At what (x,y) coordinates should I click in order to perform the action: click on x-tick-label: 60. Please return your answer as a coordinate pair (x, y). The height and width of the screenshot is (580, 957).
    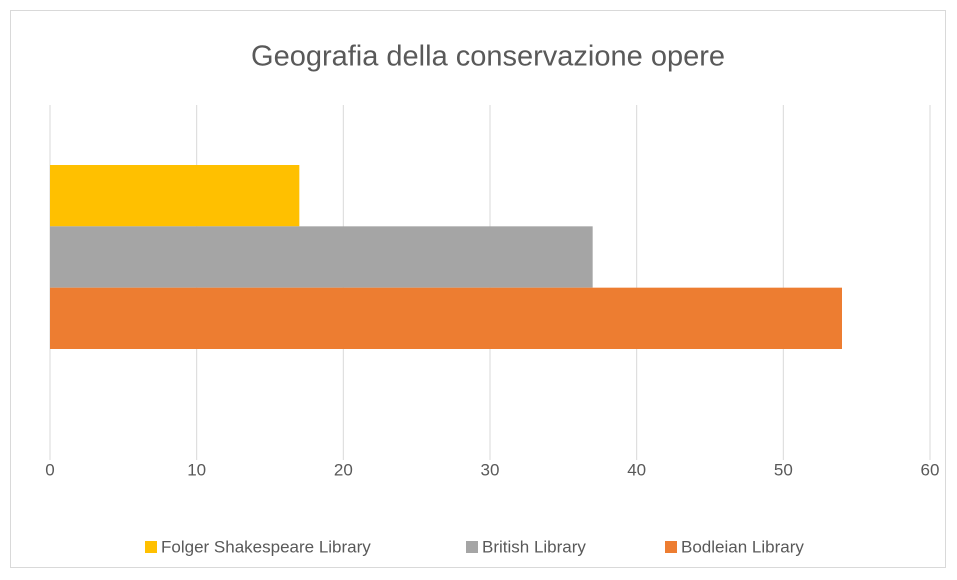
    Looking at the image, I should click on (930, 469).